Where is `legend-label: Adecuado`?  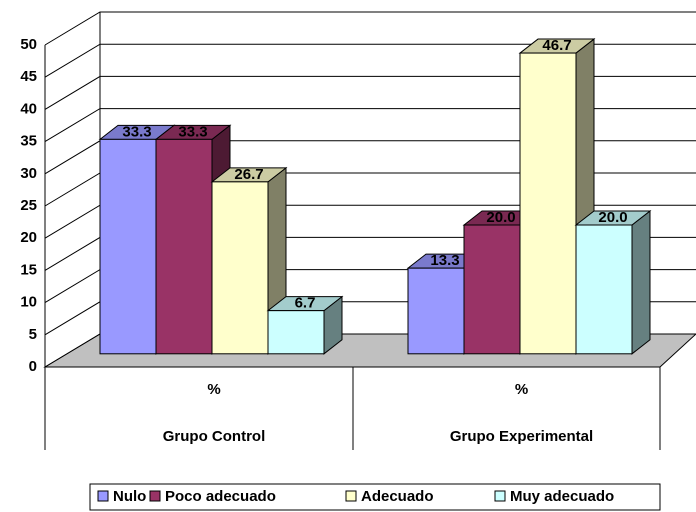
legend-label: Adecuado is located at coordinates (397, 496).